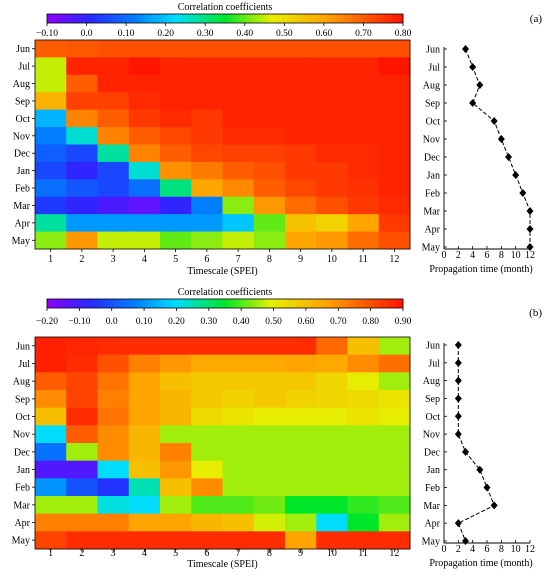 The width and height of the screenshot is (550, 580). I want to click on heatmap-row-label: Dec, so click(22, 154).